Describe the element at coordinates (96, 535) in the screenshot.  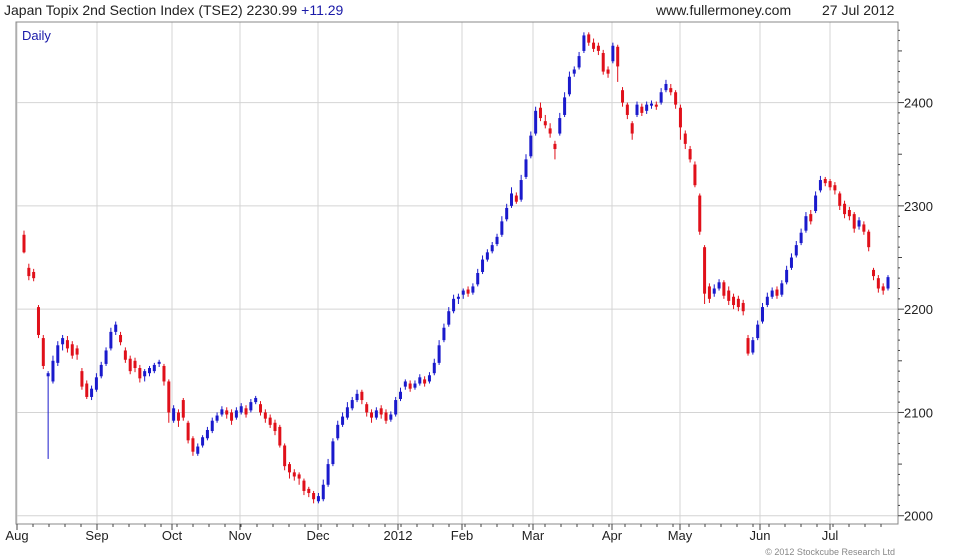
I see `x-tick-label: Sep` at that location.